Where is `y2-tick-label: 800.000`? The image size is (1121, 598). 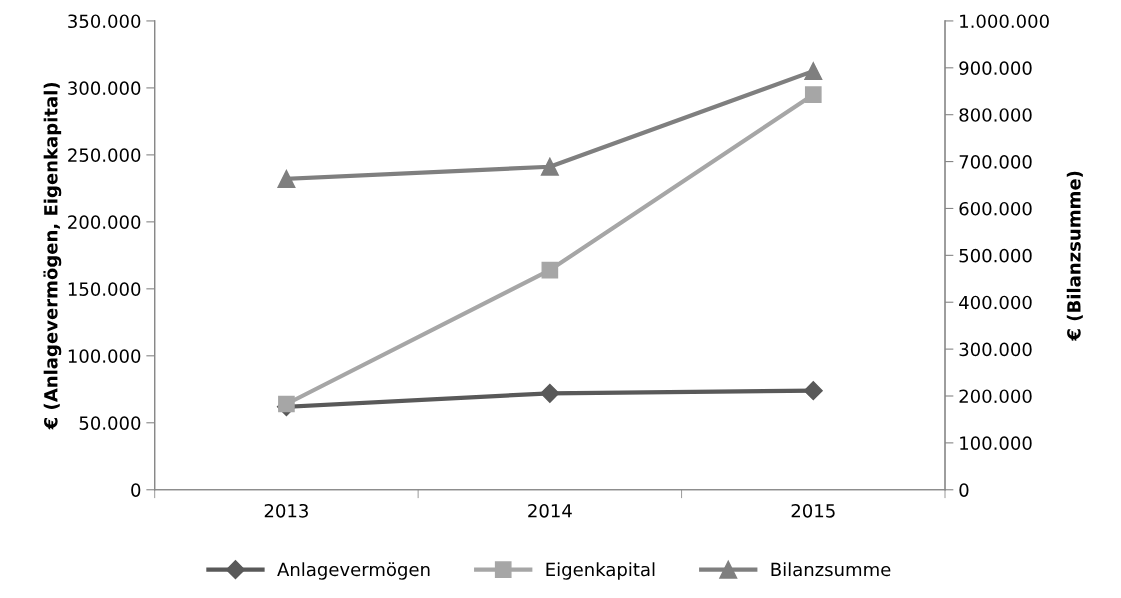 y2-tick-label: 800.000 is located at coordinates (995, 115).